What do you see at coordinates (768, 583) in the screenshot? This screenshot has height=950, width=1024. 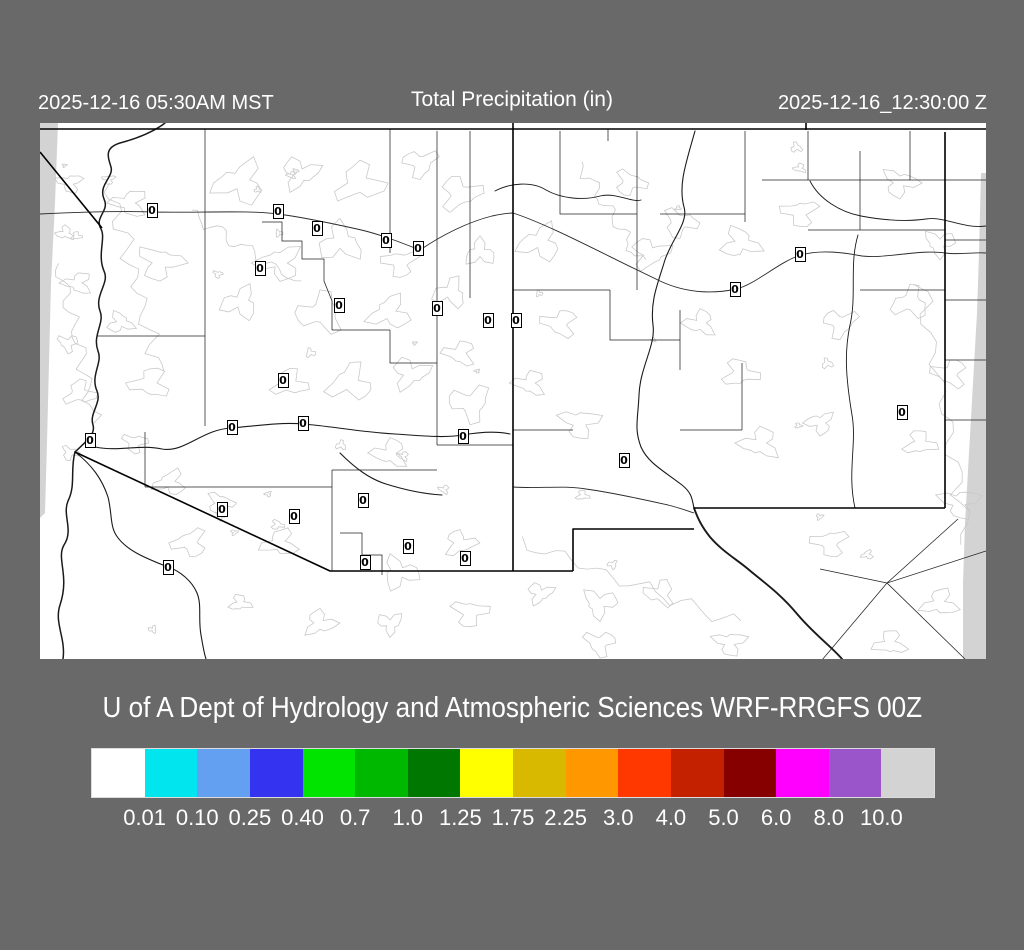 I see `rio-grande-border` at bounding box center [768, 583].